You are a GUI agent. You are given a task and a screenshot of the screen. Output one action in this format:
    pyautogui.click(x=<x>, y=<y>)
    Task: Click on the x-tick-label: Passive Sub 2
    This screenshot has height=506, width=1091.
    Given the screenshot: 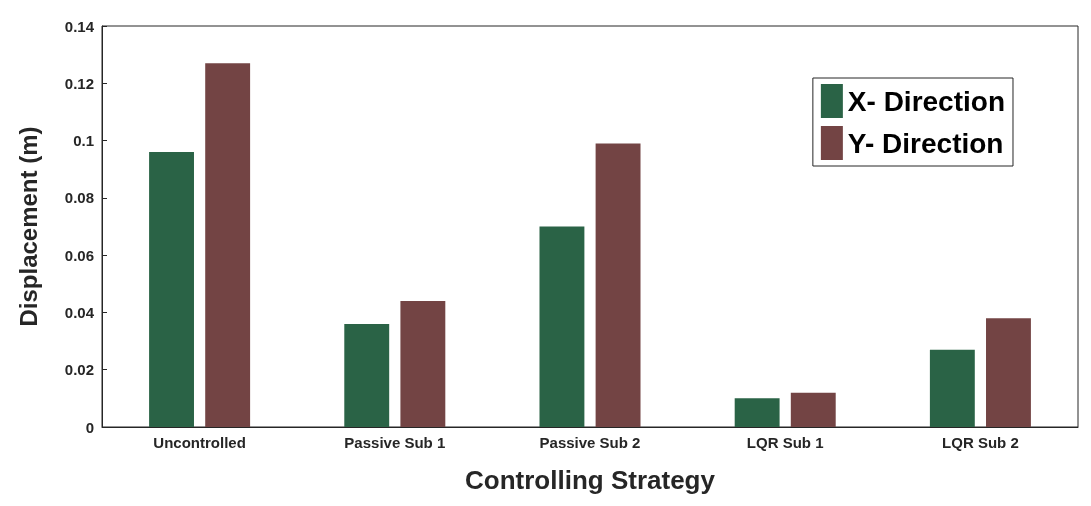 What is the action you would take?
    pyautogui.click(x=590, y=442)
    